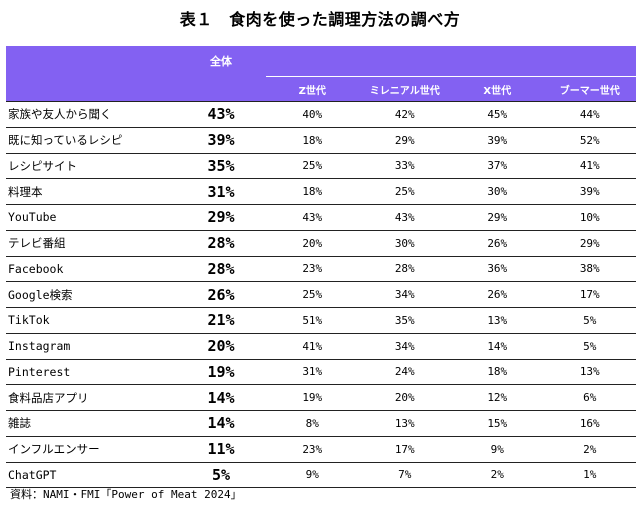  What do you see at coordinates (497, 166) in the screenshot?
I see `gen-x-value: 37%` at bounding box center [497, 166].